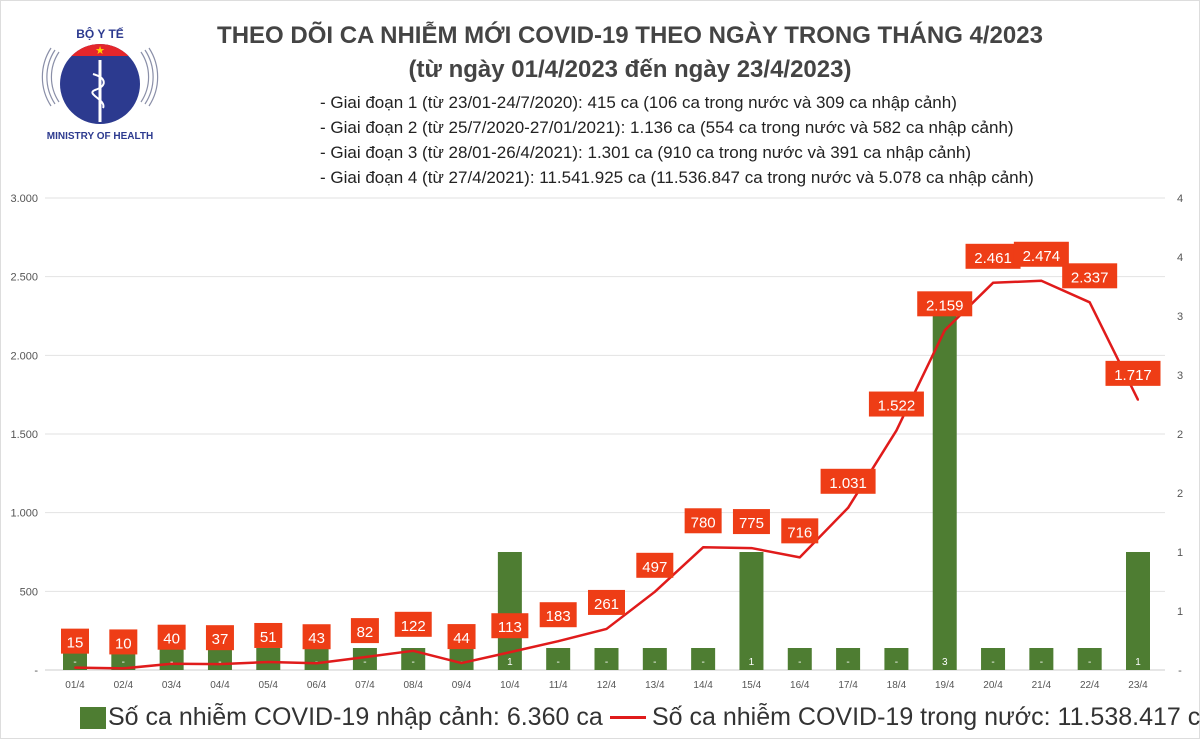 This screenshot has height=739, width=1200. Describe the element at coordinates (945, 685) in the screenshot. I see `x-tick-label: 19/4` at that location.